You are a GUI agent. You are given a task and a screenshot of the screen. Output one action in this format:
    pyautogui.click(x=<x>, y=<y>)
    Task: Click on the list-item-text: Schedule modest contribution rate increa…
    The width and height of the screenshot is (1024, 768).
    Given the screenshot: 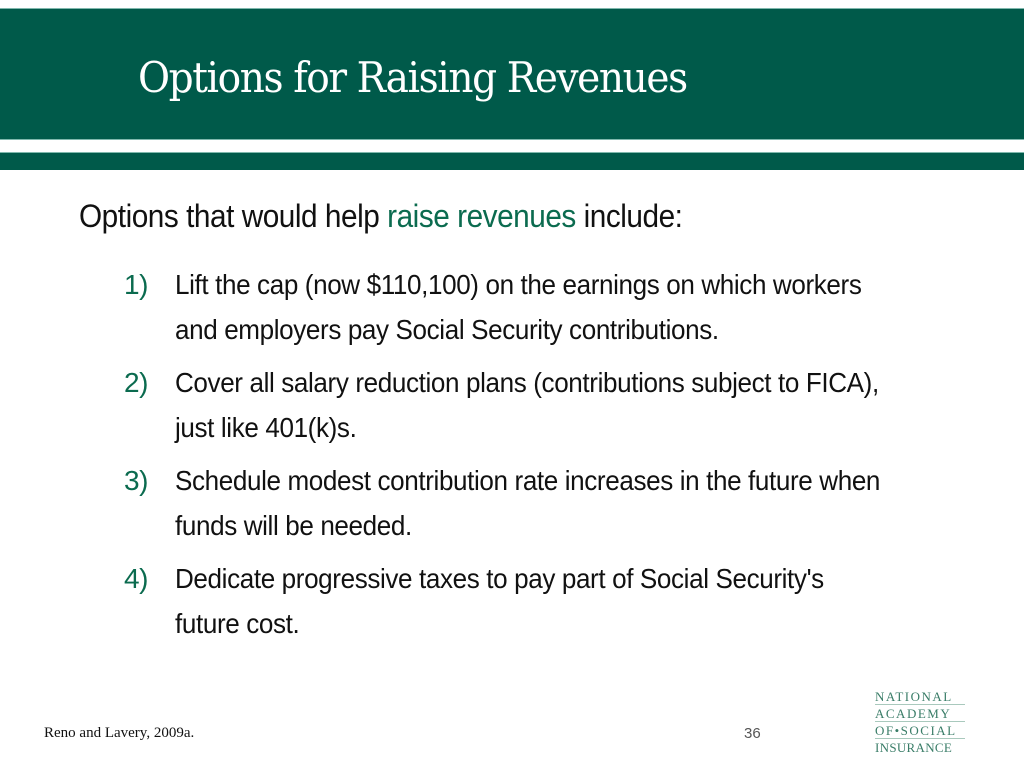 What is the action you would take?
    pyautogui.click(x=528, y=503)
    